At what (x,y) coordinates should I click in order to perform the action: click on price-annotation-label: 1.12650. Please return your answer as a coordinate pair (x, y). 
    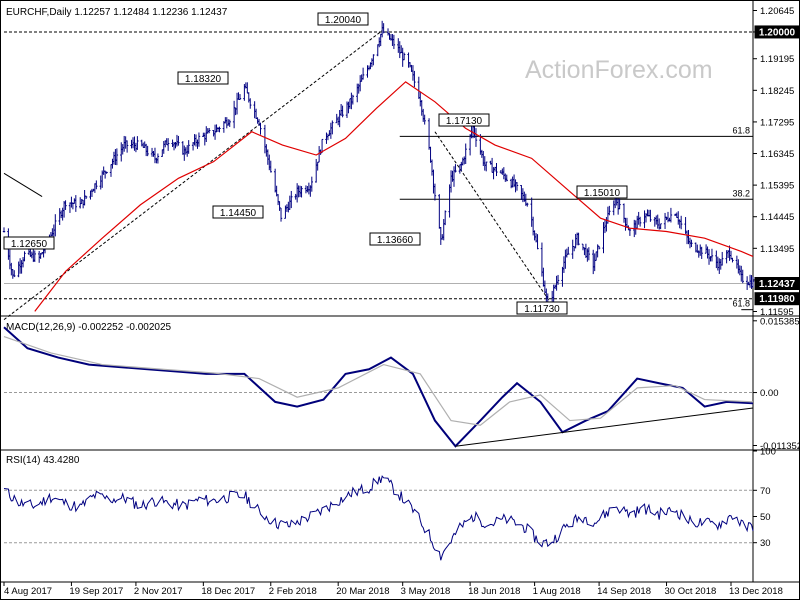
    Looking at the image, I should click on (29, 244).